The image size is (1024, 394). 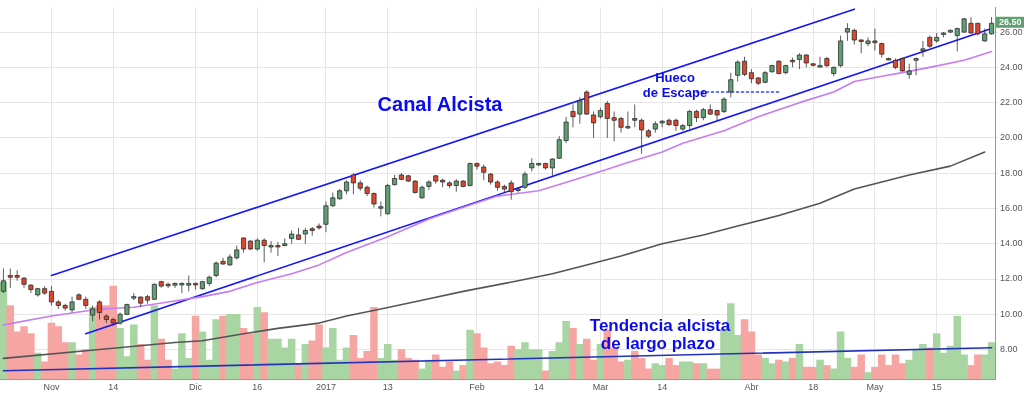 What do you see at coordinates (875, 386) in the screenshot?
I see `x-tick-label: May` at bounding box center [875, 386].